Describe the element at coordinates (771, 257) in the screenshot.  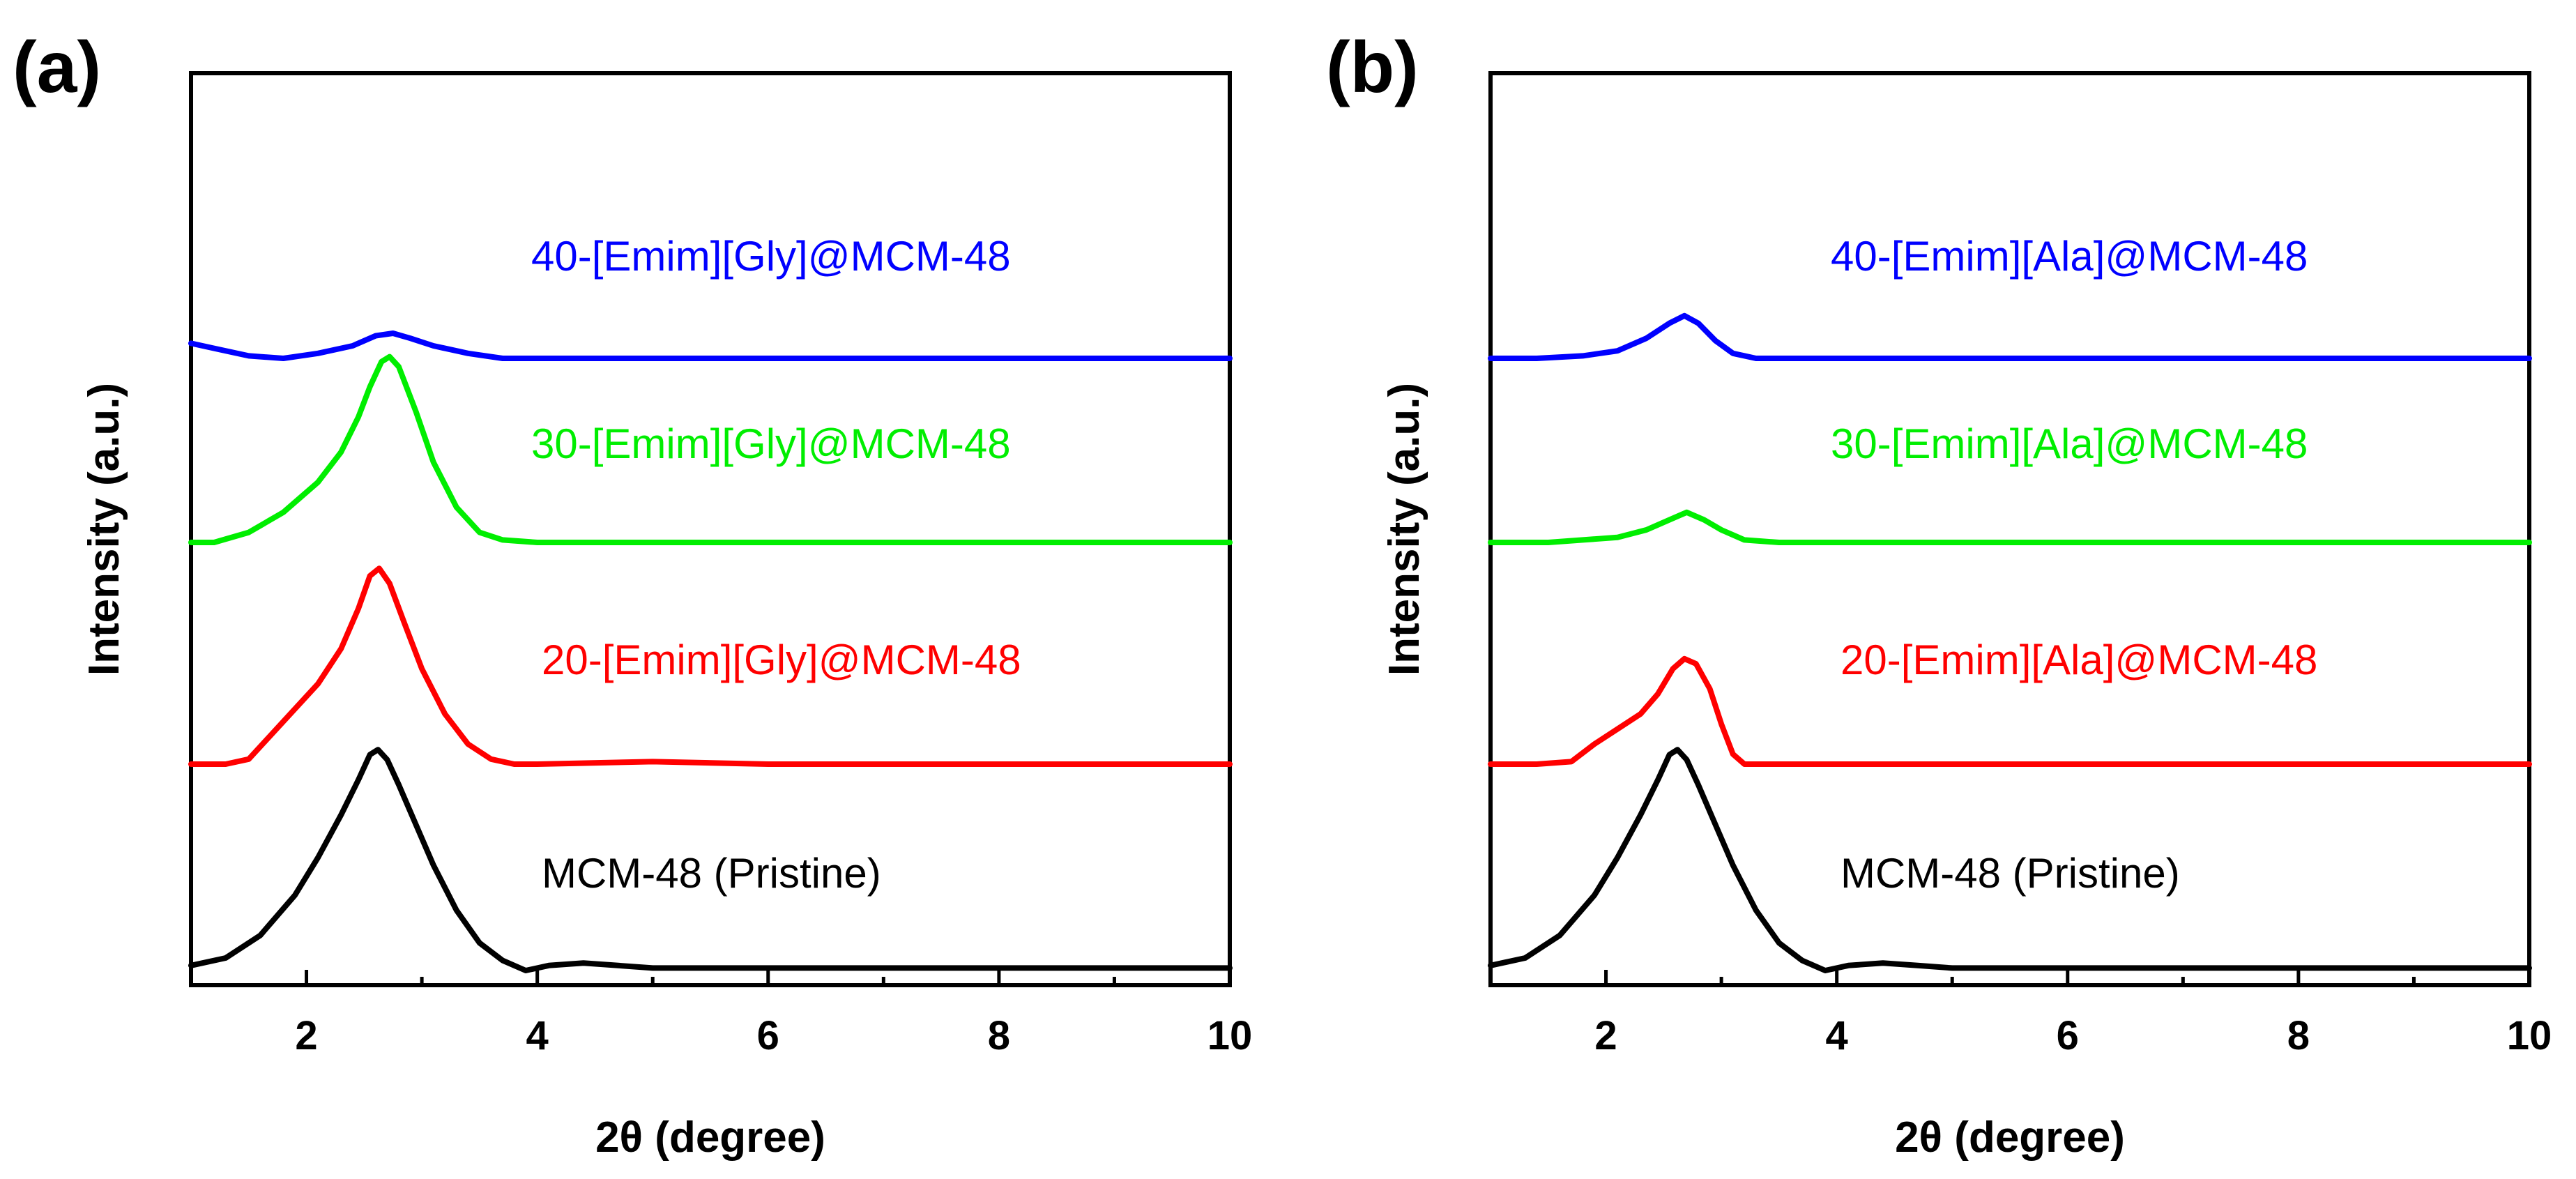
I see `series-label-40-emim-gly: 40-[Emim][Gly]@MCM-48` at that location.